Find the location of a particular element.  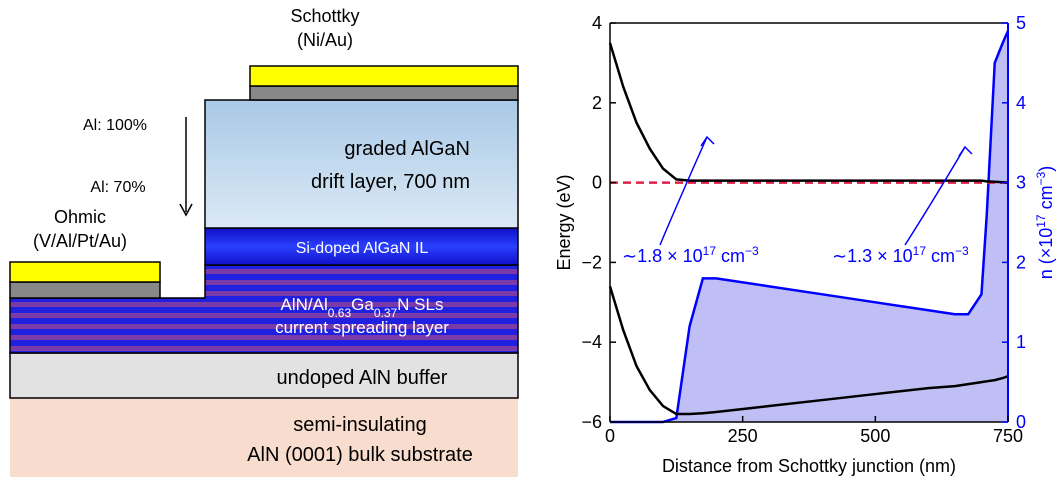

text-part: 0.63 is located at coordinates (340, 313).